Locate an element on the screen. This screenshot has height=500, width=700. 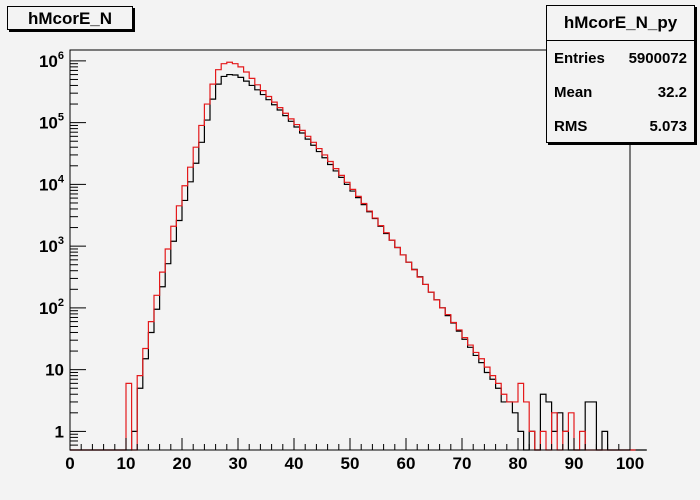
x-tick-label-5: 50 is located at coordinates (350, 463).